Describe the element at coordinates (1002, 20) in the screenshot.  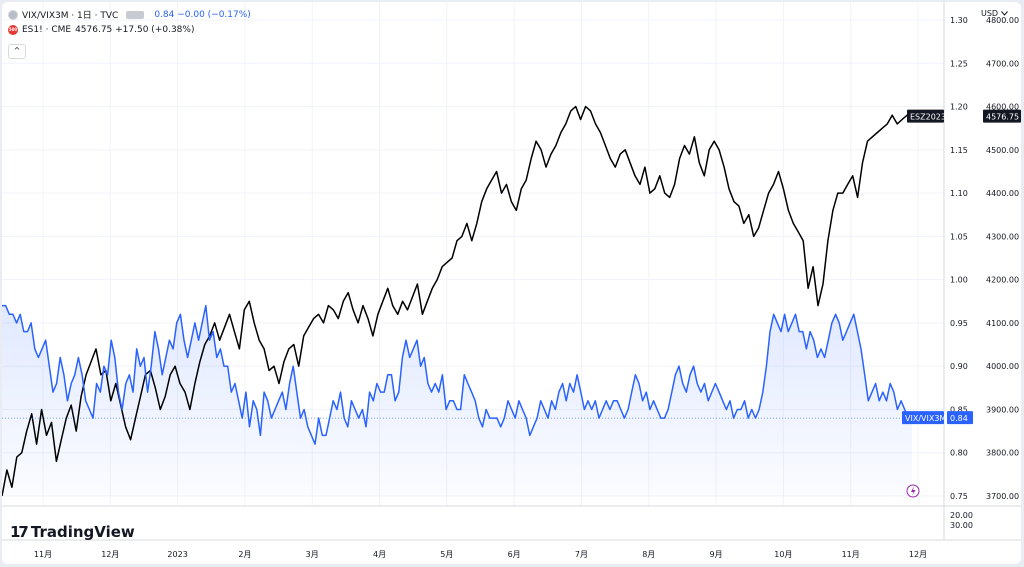
I see `right-axis-tick-label: 4800.00` at that location.